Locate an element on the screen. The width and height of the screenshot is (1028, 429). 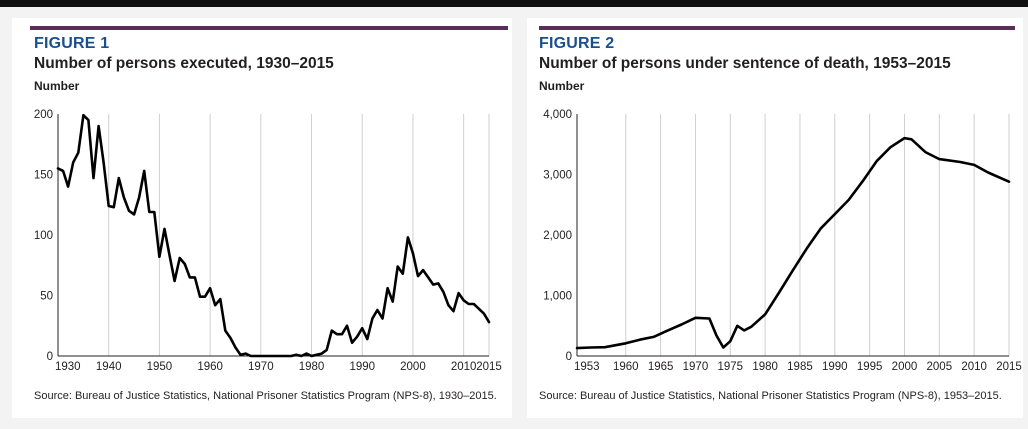
figure-2-y-tick-label: 3,000 is located at coordinates (557, 176).